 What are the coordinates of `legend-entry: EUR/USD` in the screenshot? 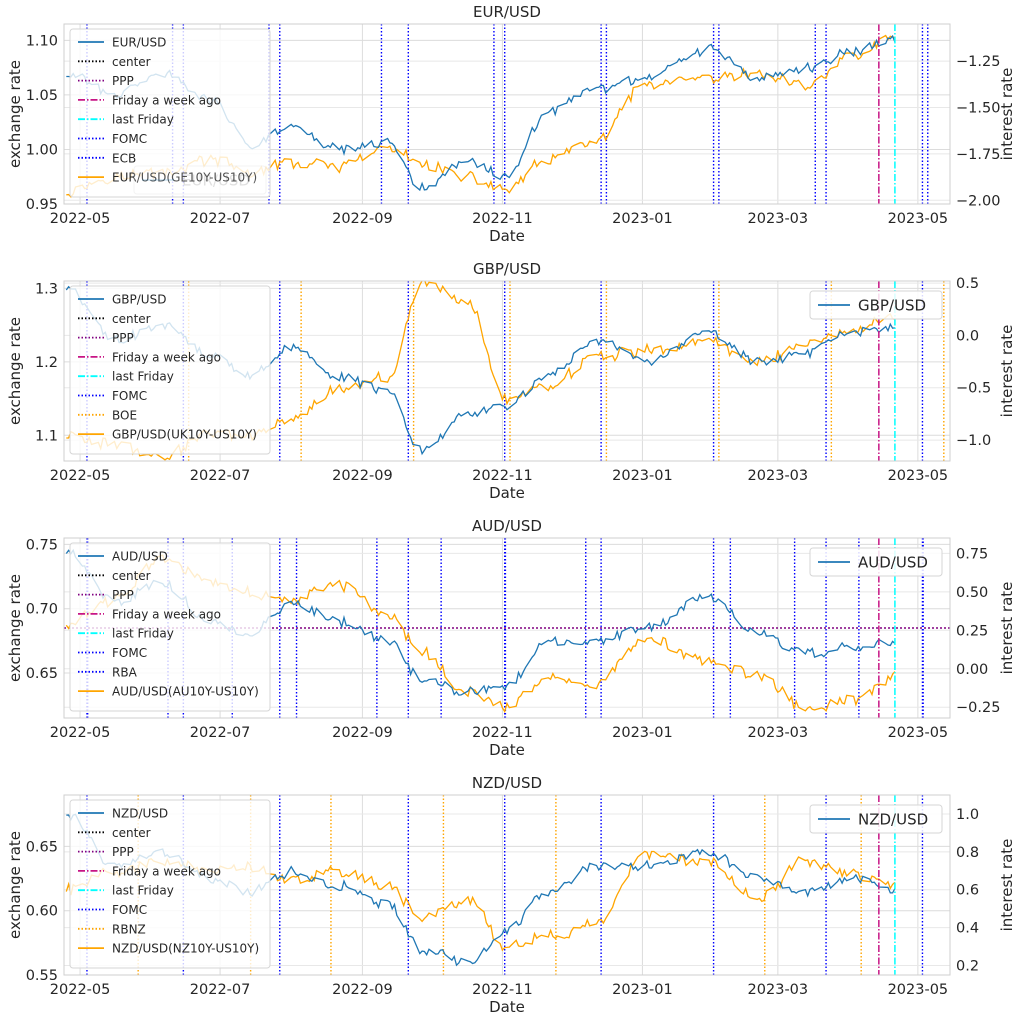 It's located at (139, 43).